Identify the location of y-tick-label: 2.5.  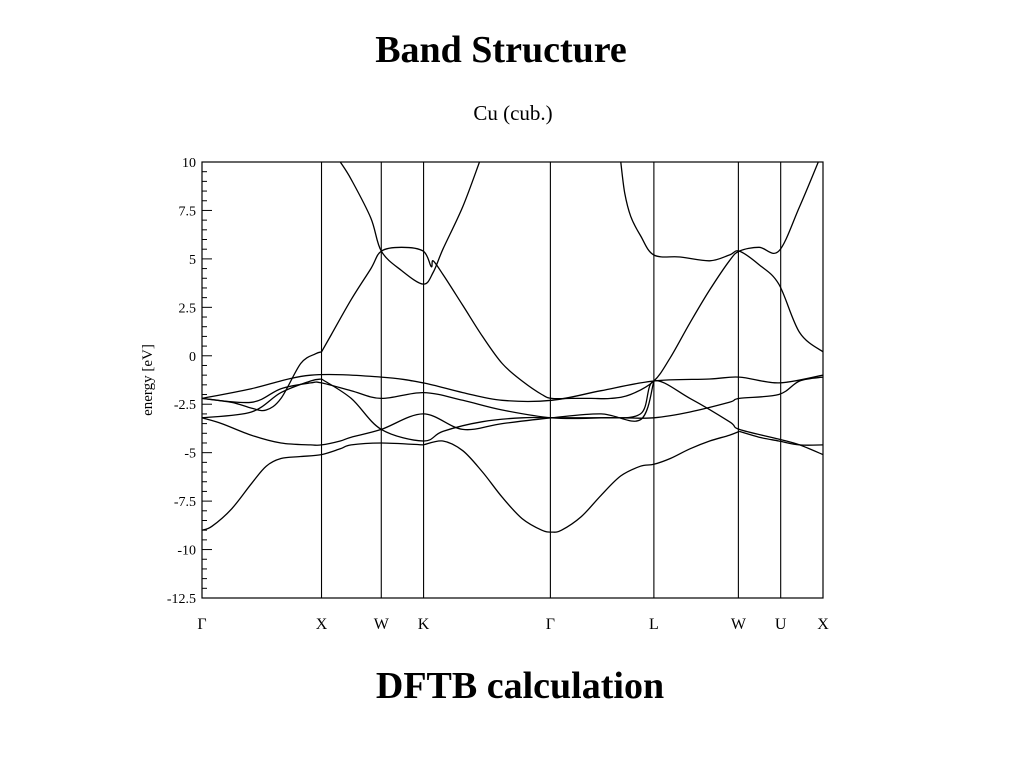
(188, 308).